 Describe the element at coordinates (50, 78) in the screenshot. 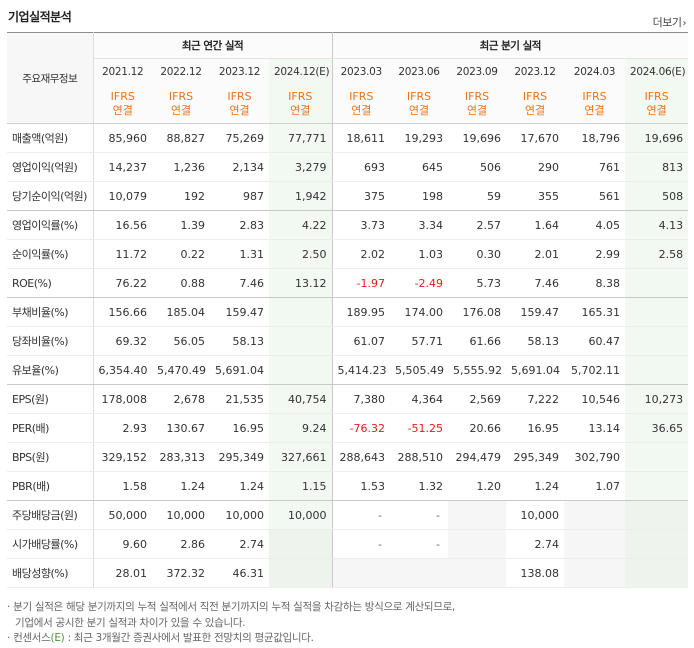

I see `row-header-label: 주요재무정보` at that location.